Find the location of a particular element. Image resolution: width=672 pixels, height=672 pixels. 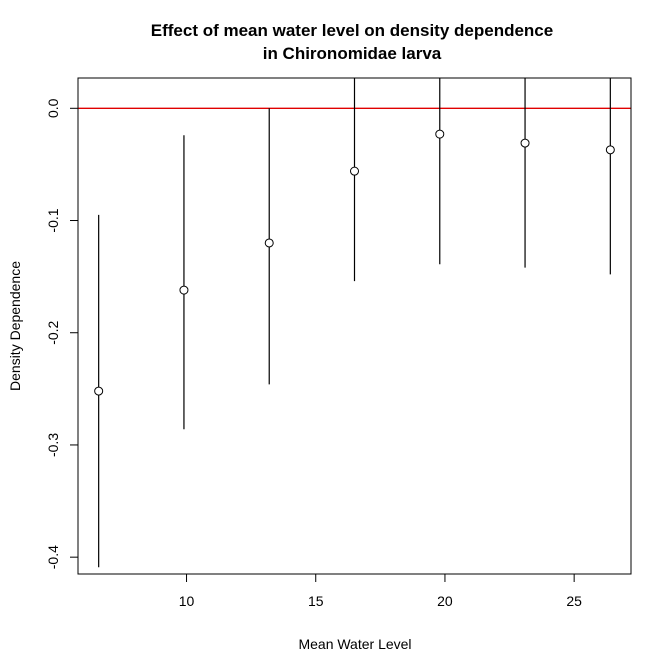

x-axis: 10 15 20 25 is located at coordinates (380, 591).